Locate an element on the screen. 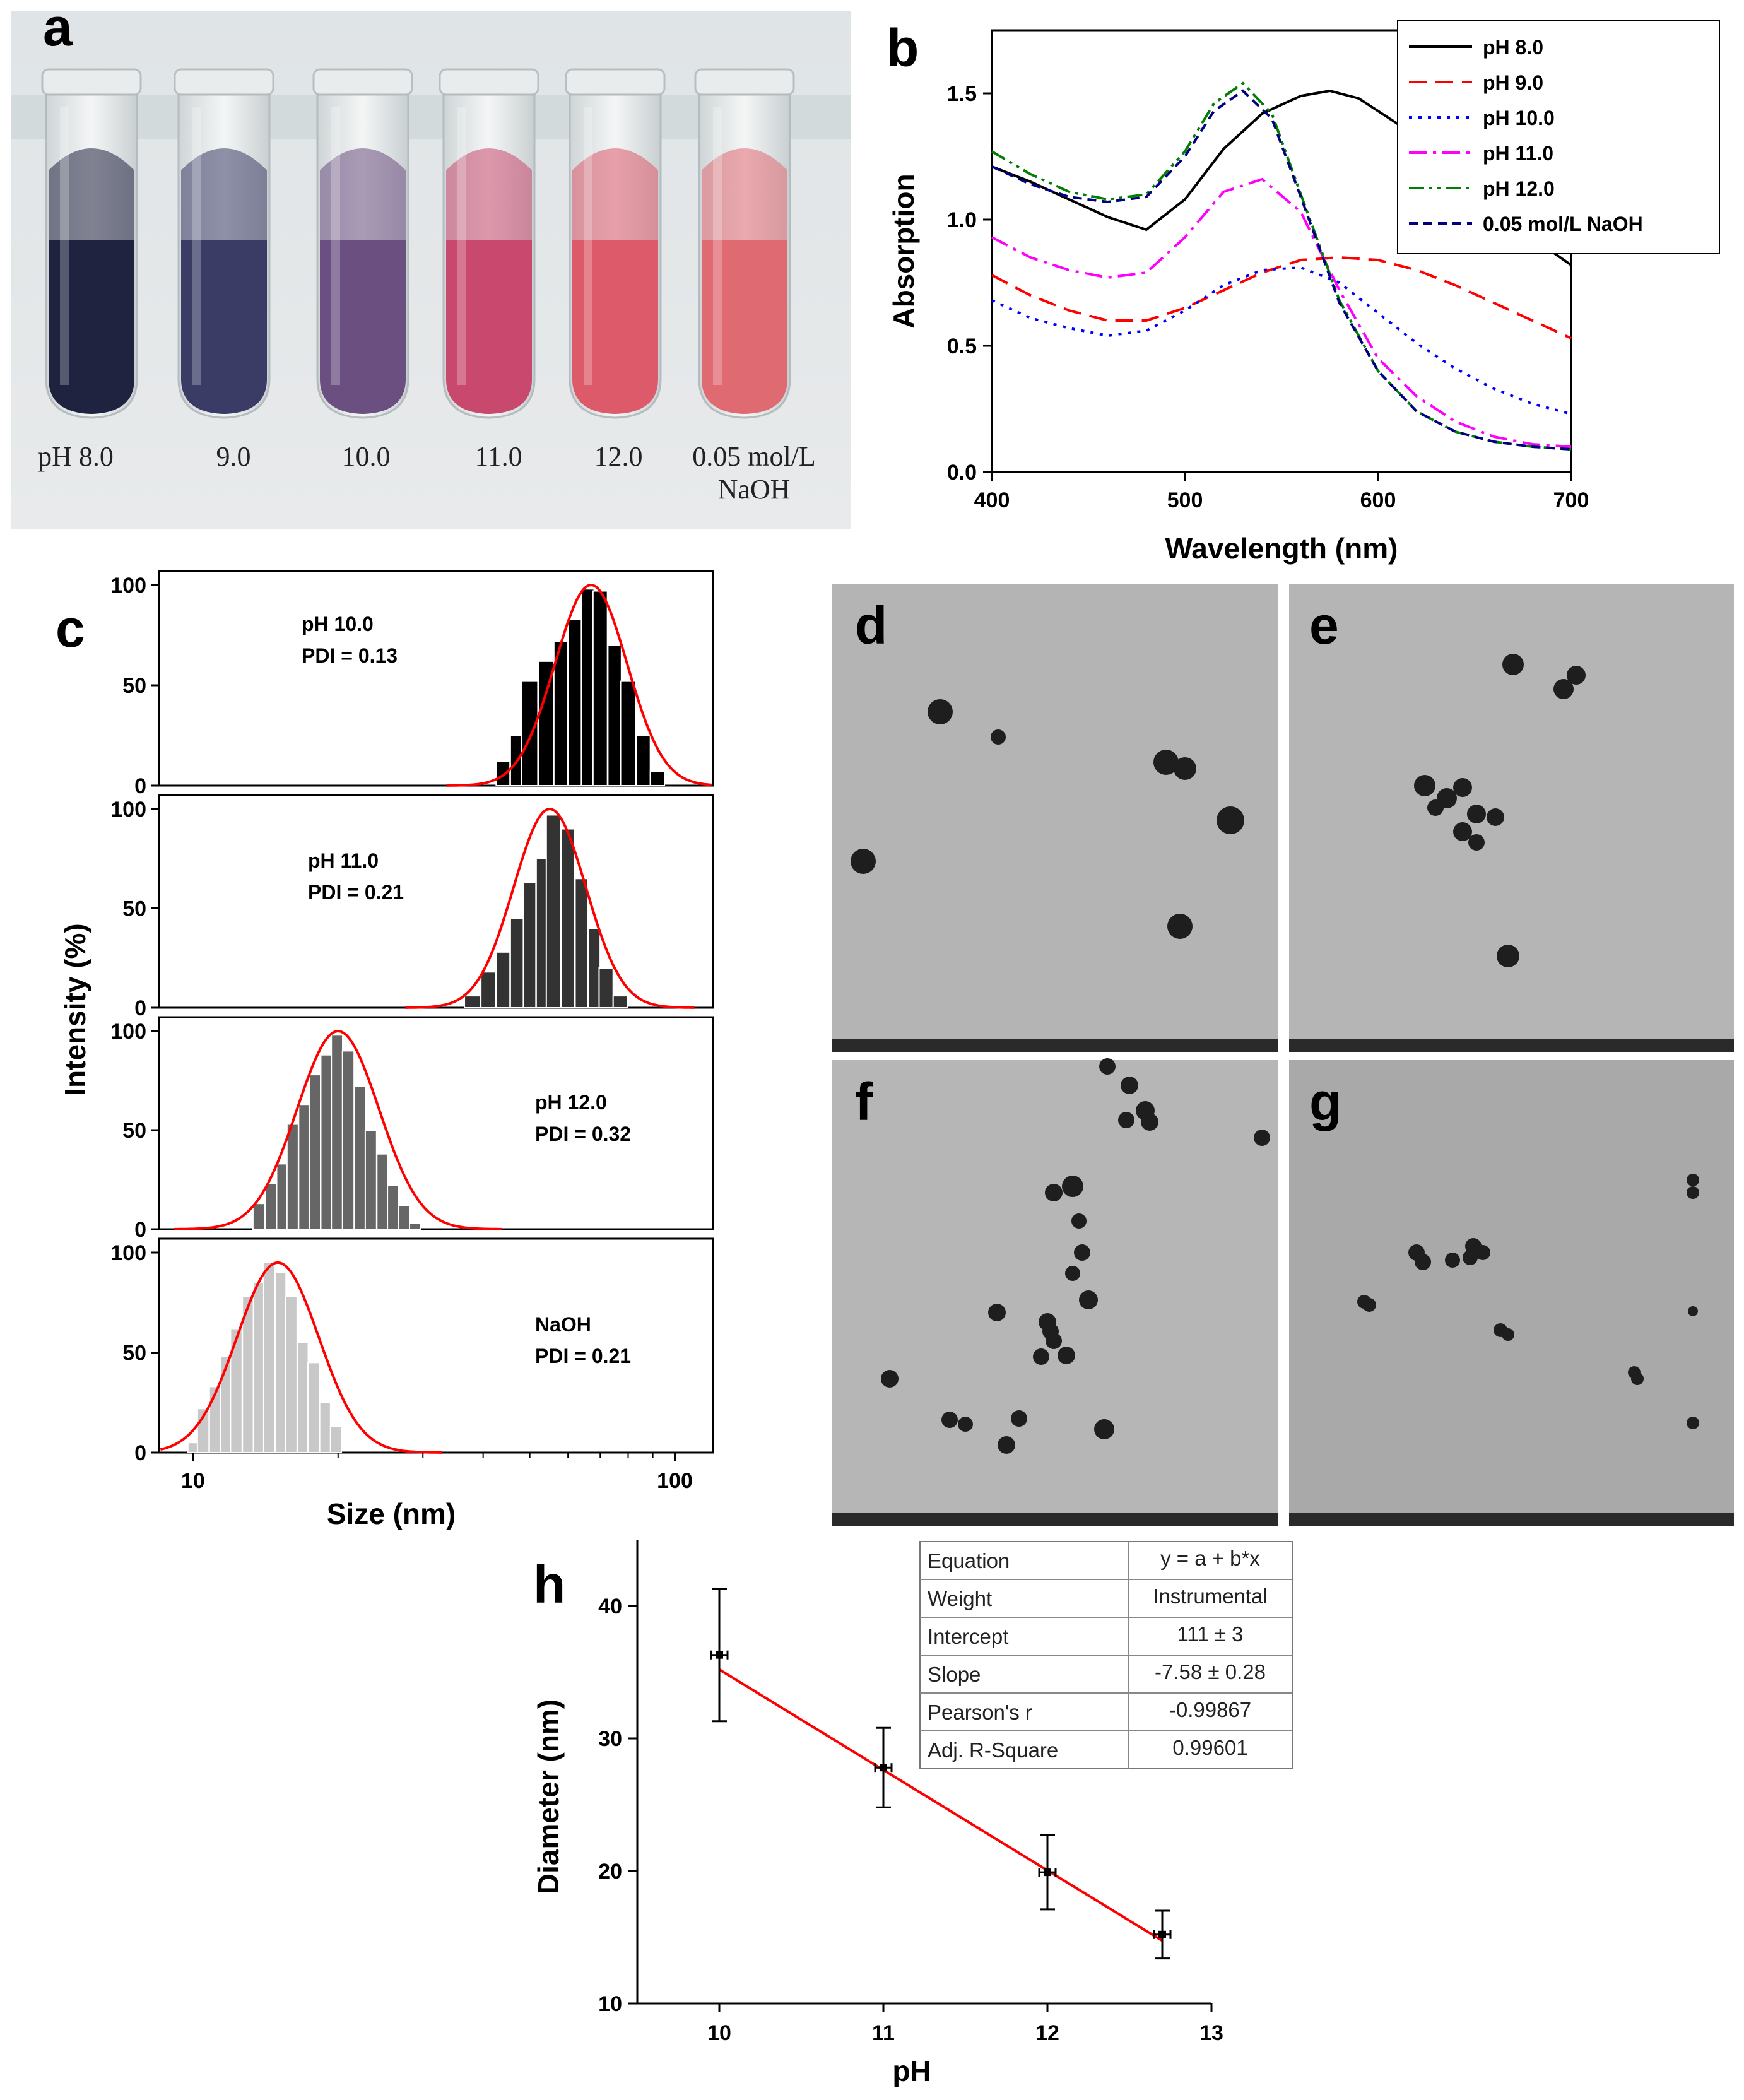 The width and height of the screenshot is (1744, 2100). fit-table-key: Adj. R-Square is located at coordinates (993, 1750).